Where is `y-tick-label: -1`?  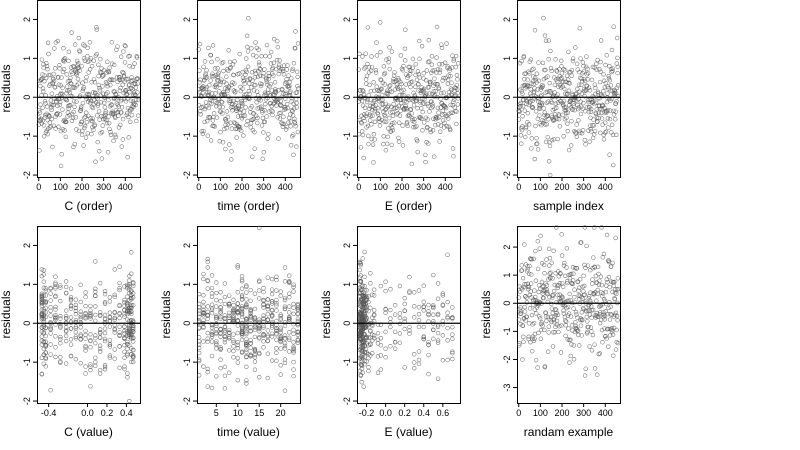 y-tick-label: -1 is located at coordinates (187, 362).